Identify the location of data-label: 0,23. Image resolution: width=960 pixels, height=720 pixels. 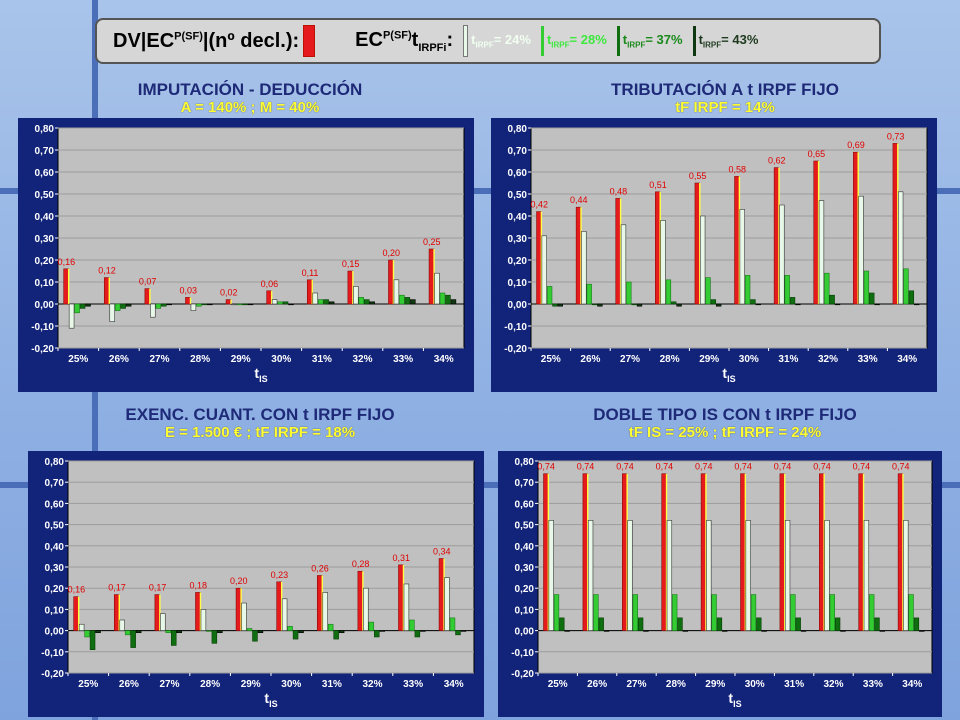
(280, 575).